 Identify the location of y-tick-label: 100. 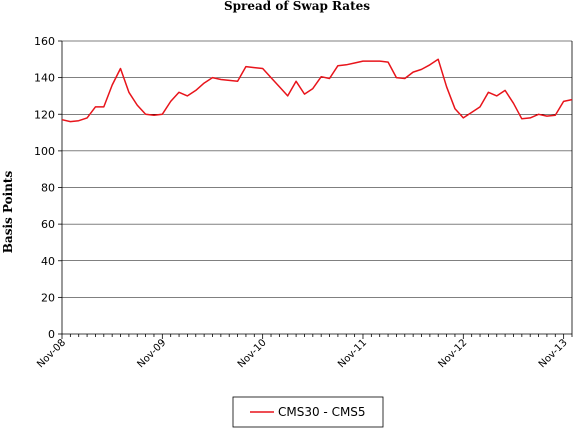
(44, 151).